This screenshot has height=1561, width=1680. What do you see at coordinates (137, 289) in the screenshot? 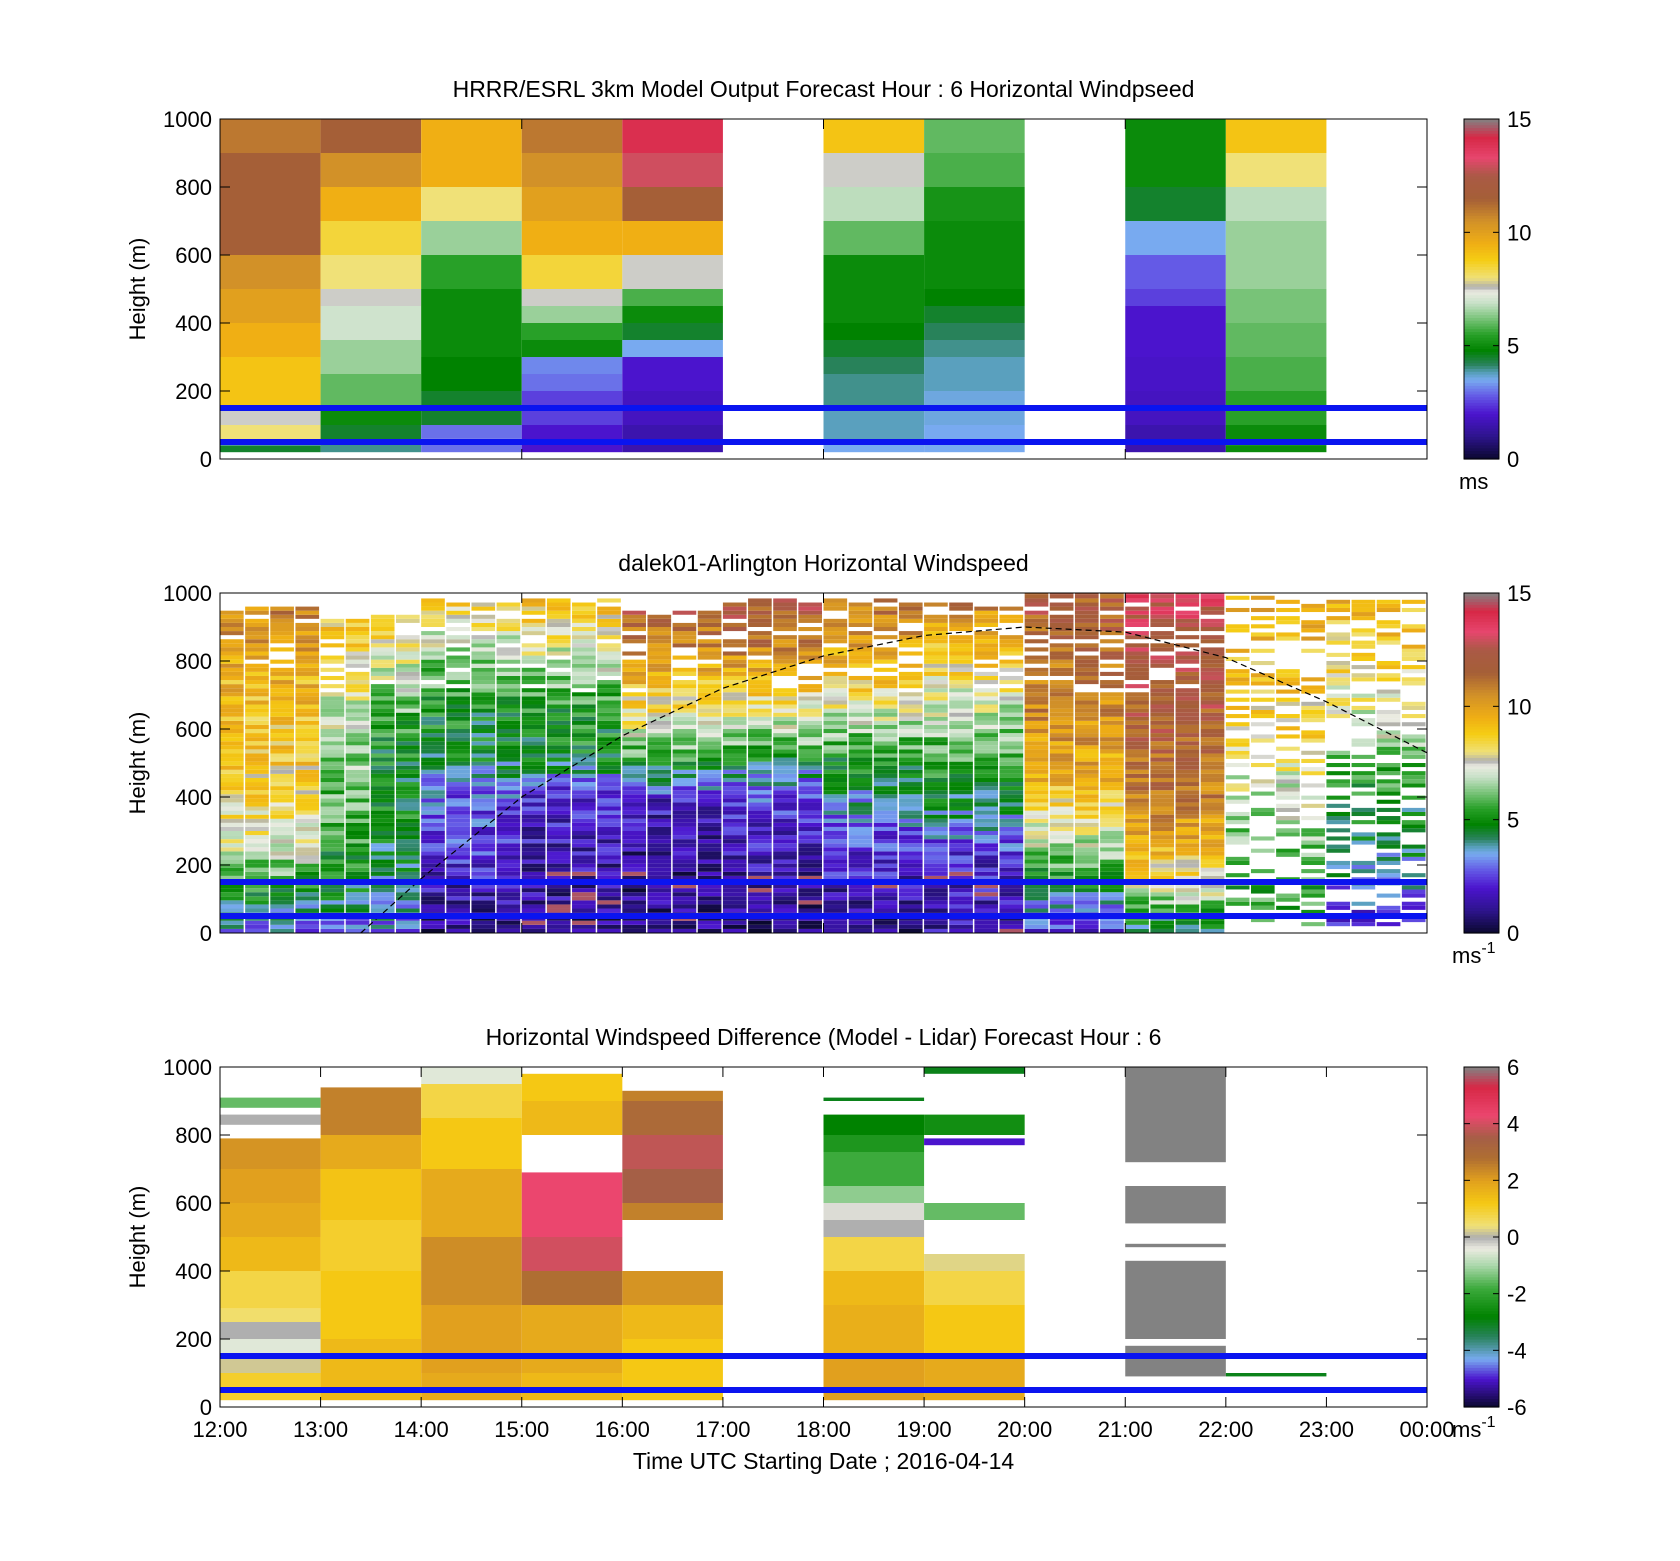
I see `y-axis-label: Height (m)` at bounding box center [137, 289].